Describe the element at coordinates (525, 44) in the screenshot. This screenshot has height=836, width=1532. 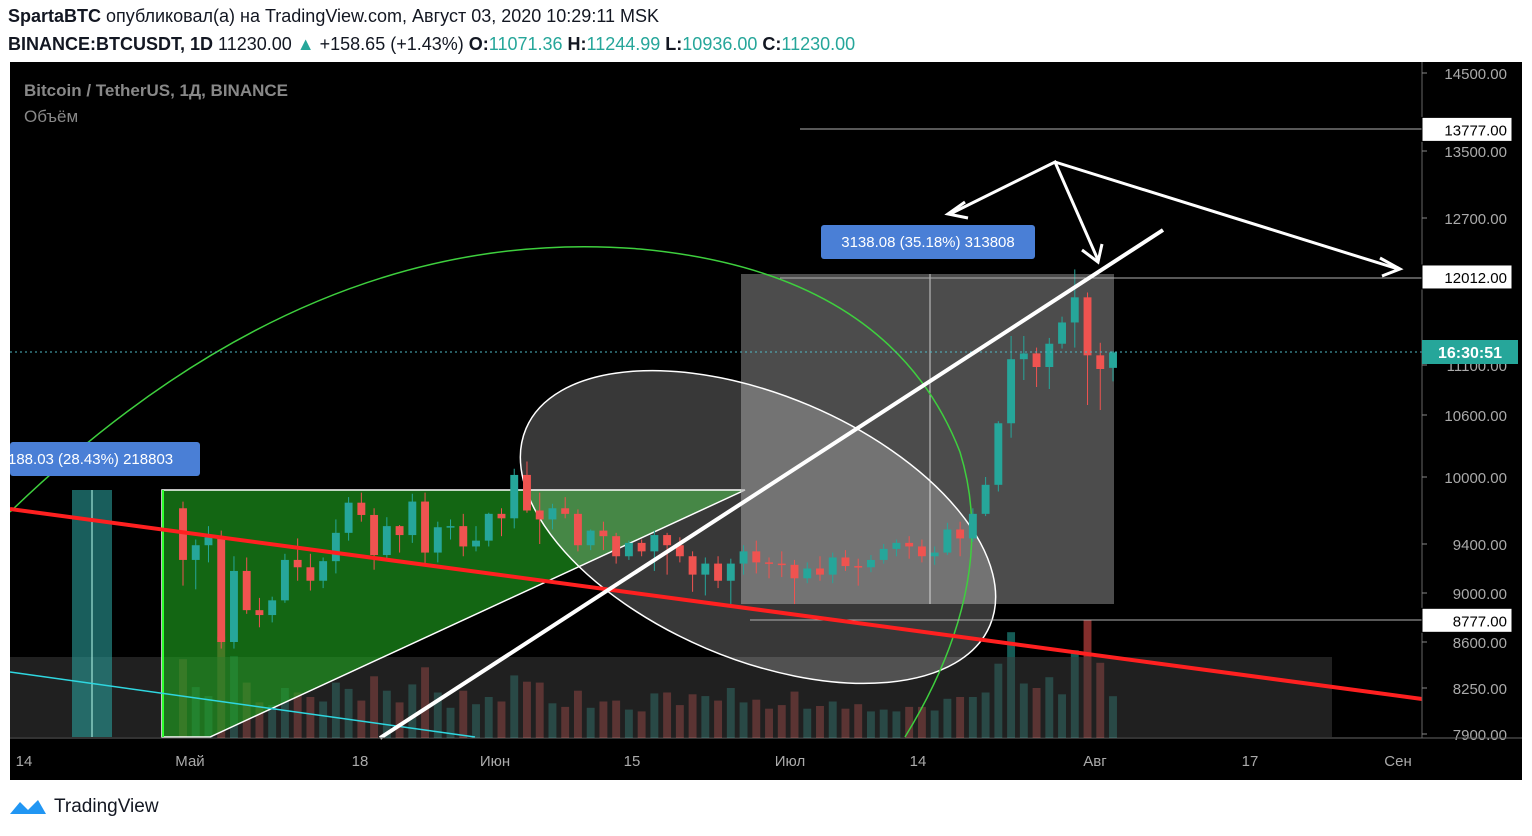
I see `open-value: 11071.36` at that location.